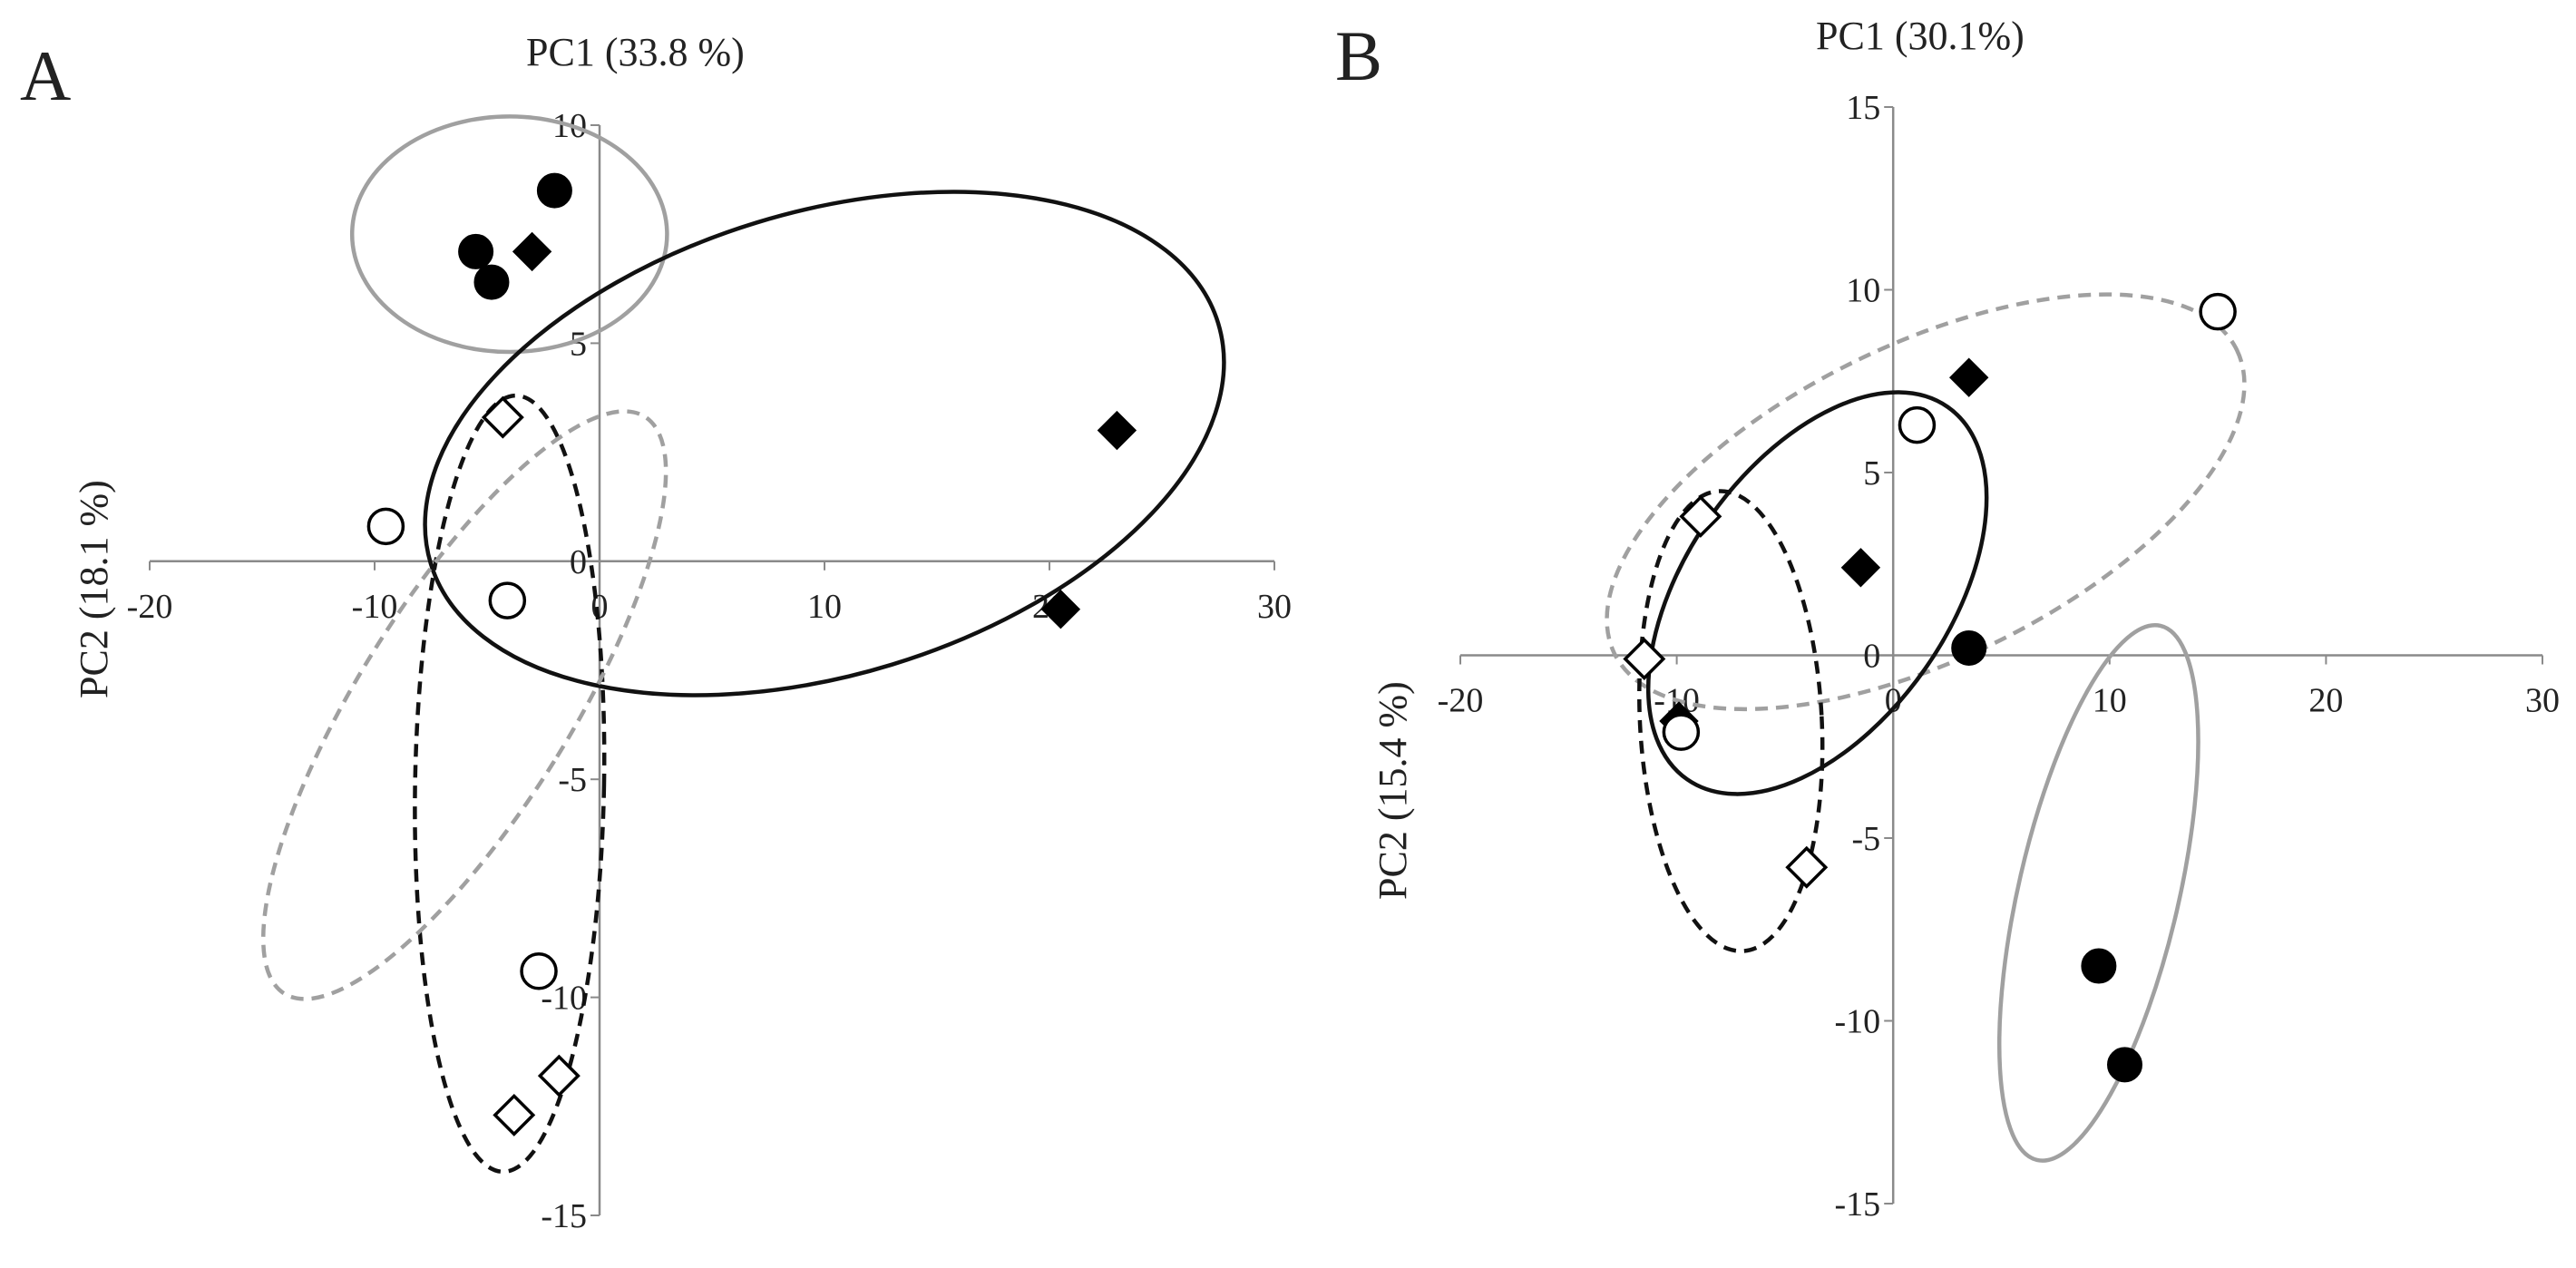 The height and width of the screenshot is (1268, 2576). What do you see at coordinates (2110, 701) in the screenshot?
I see `panel-b-x-tick-label: 10` at bounding box center [2110, 701].